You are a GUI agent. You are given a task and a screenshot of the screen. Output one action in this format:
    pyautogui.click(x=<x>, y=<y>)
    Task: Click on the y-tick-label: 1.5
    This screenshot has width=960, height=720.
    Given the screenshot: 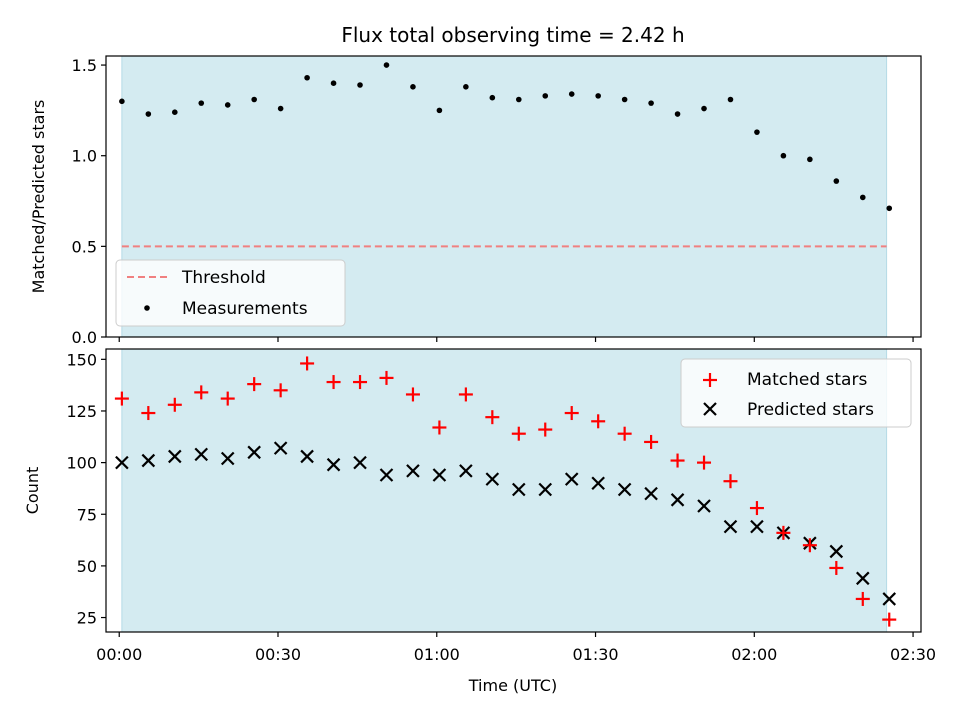 What is the action you would take?
    pyautogui.click(x=84, y=65)
    